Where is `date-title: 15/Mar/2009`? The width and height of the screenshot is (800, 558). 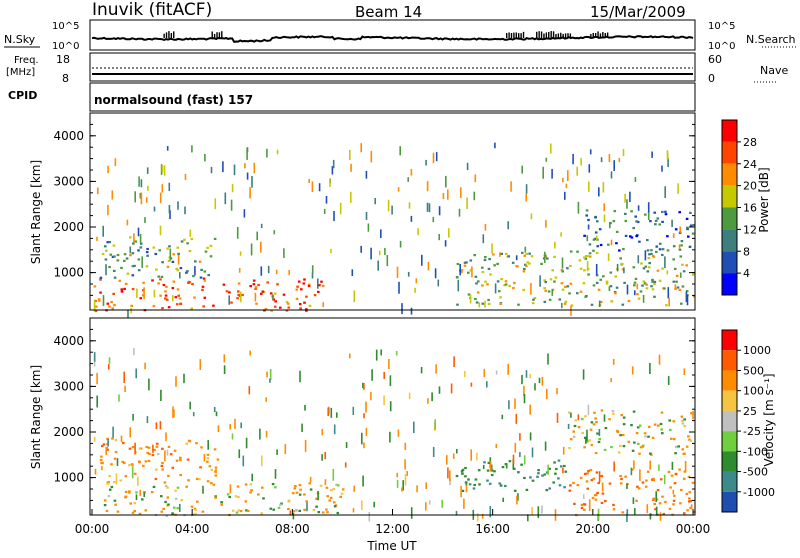 date-title: 15/Mar/2009 is located at coordinates (638, 12).